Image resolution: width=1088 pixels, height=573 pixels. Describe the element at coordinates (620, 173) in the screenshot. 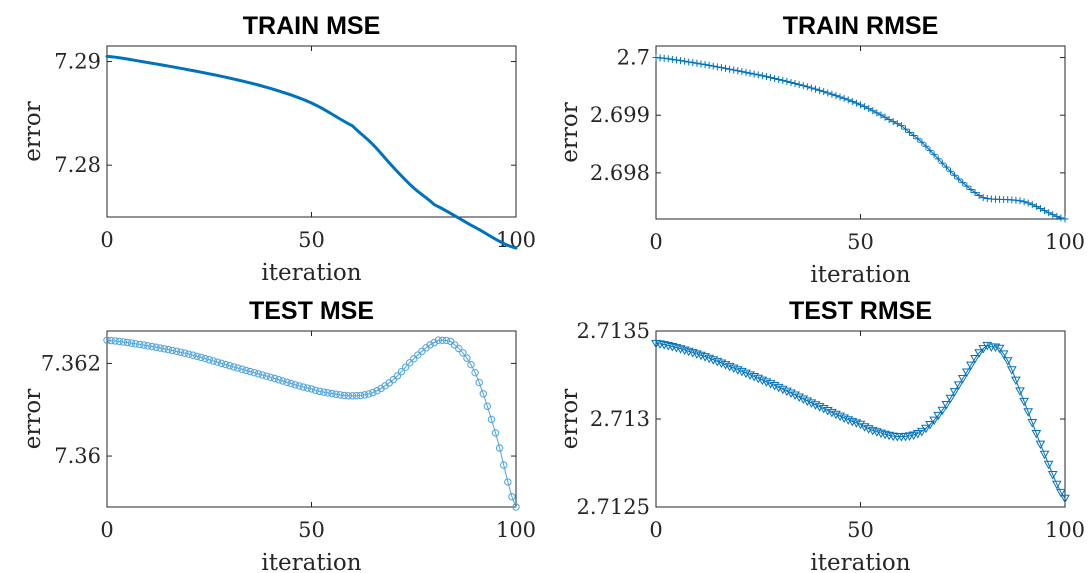

I see `train-rmse-ytick-label: 2.698` at that location.